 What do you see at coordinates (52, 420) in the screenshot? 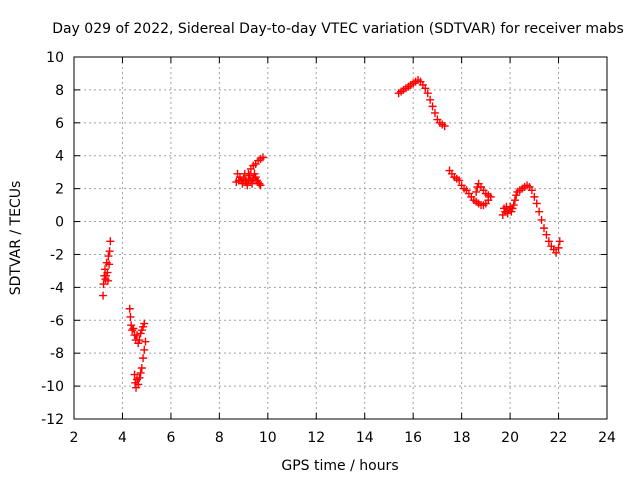
I see `y-tick-label: -12` at bounding box center [52, 420].